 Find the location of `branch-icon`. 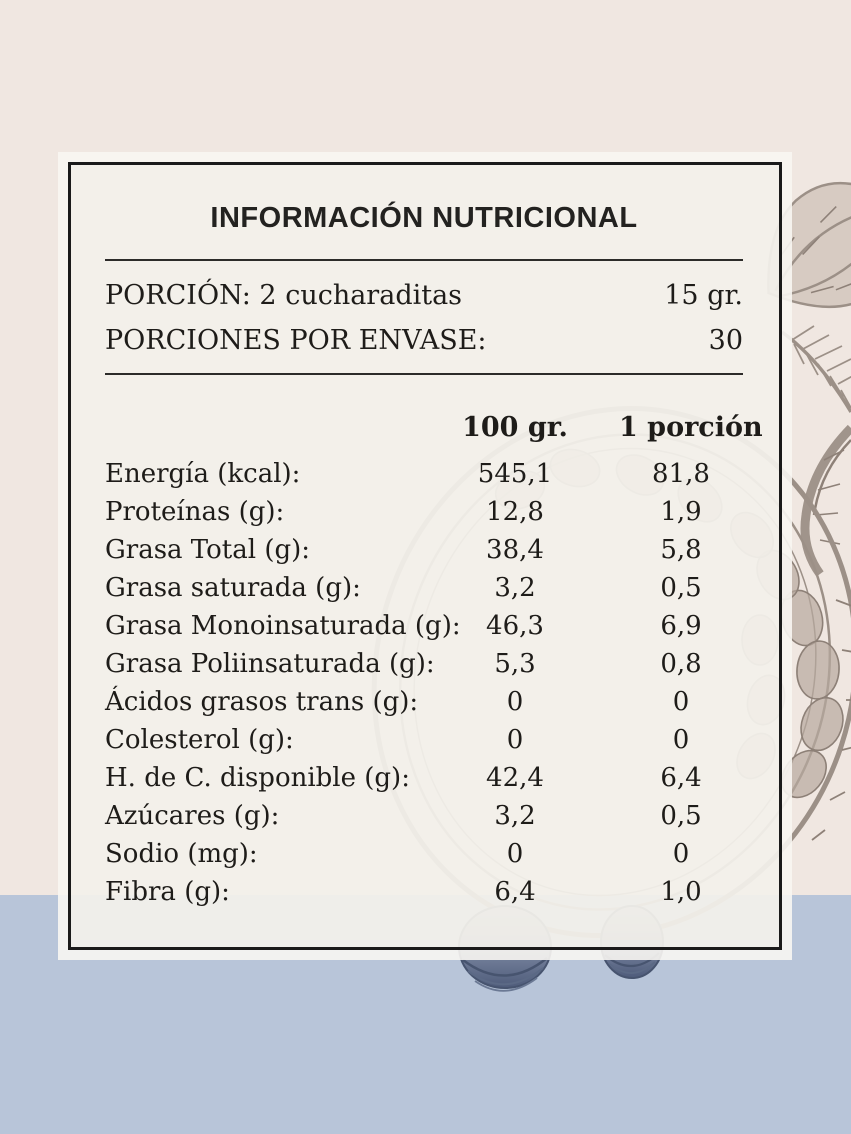

branch-icon is located at coordinates (825, 500).